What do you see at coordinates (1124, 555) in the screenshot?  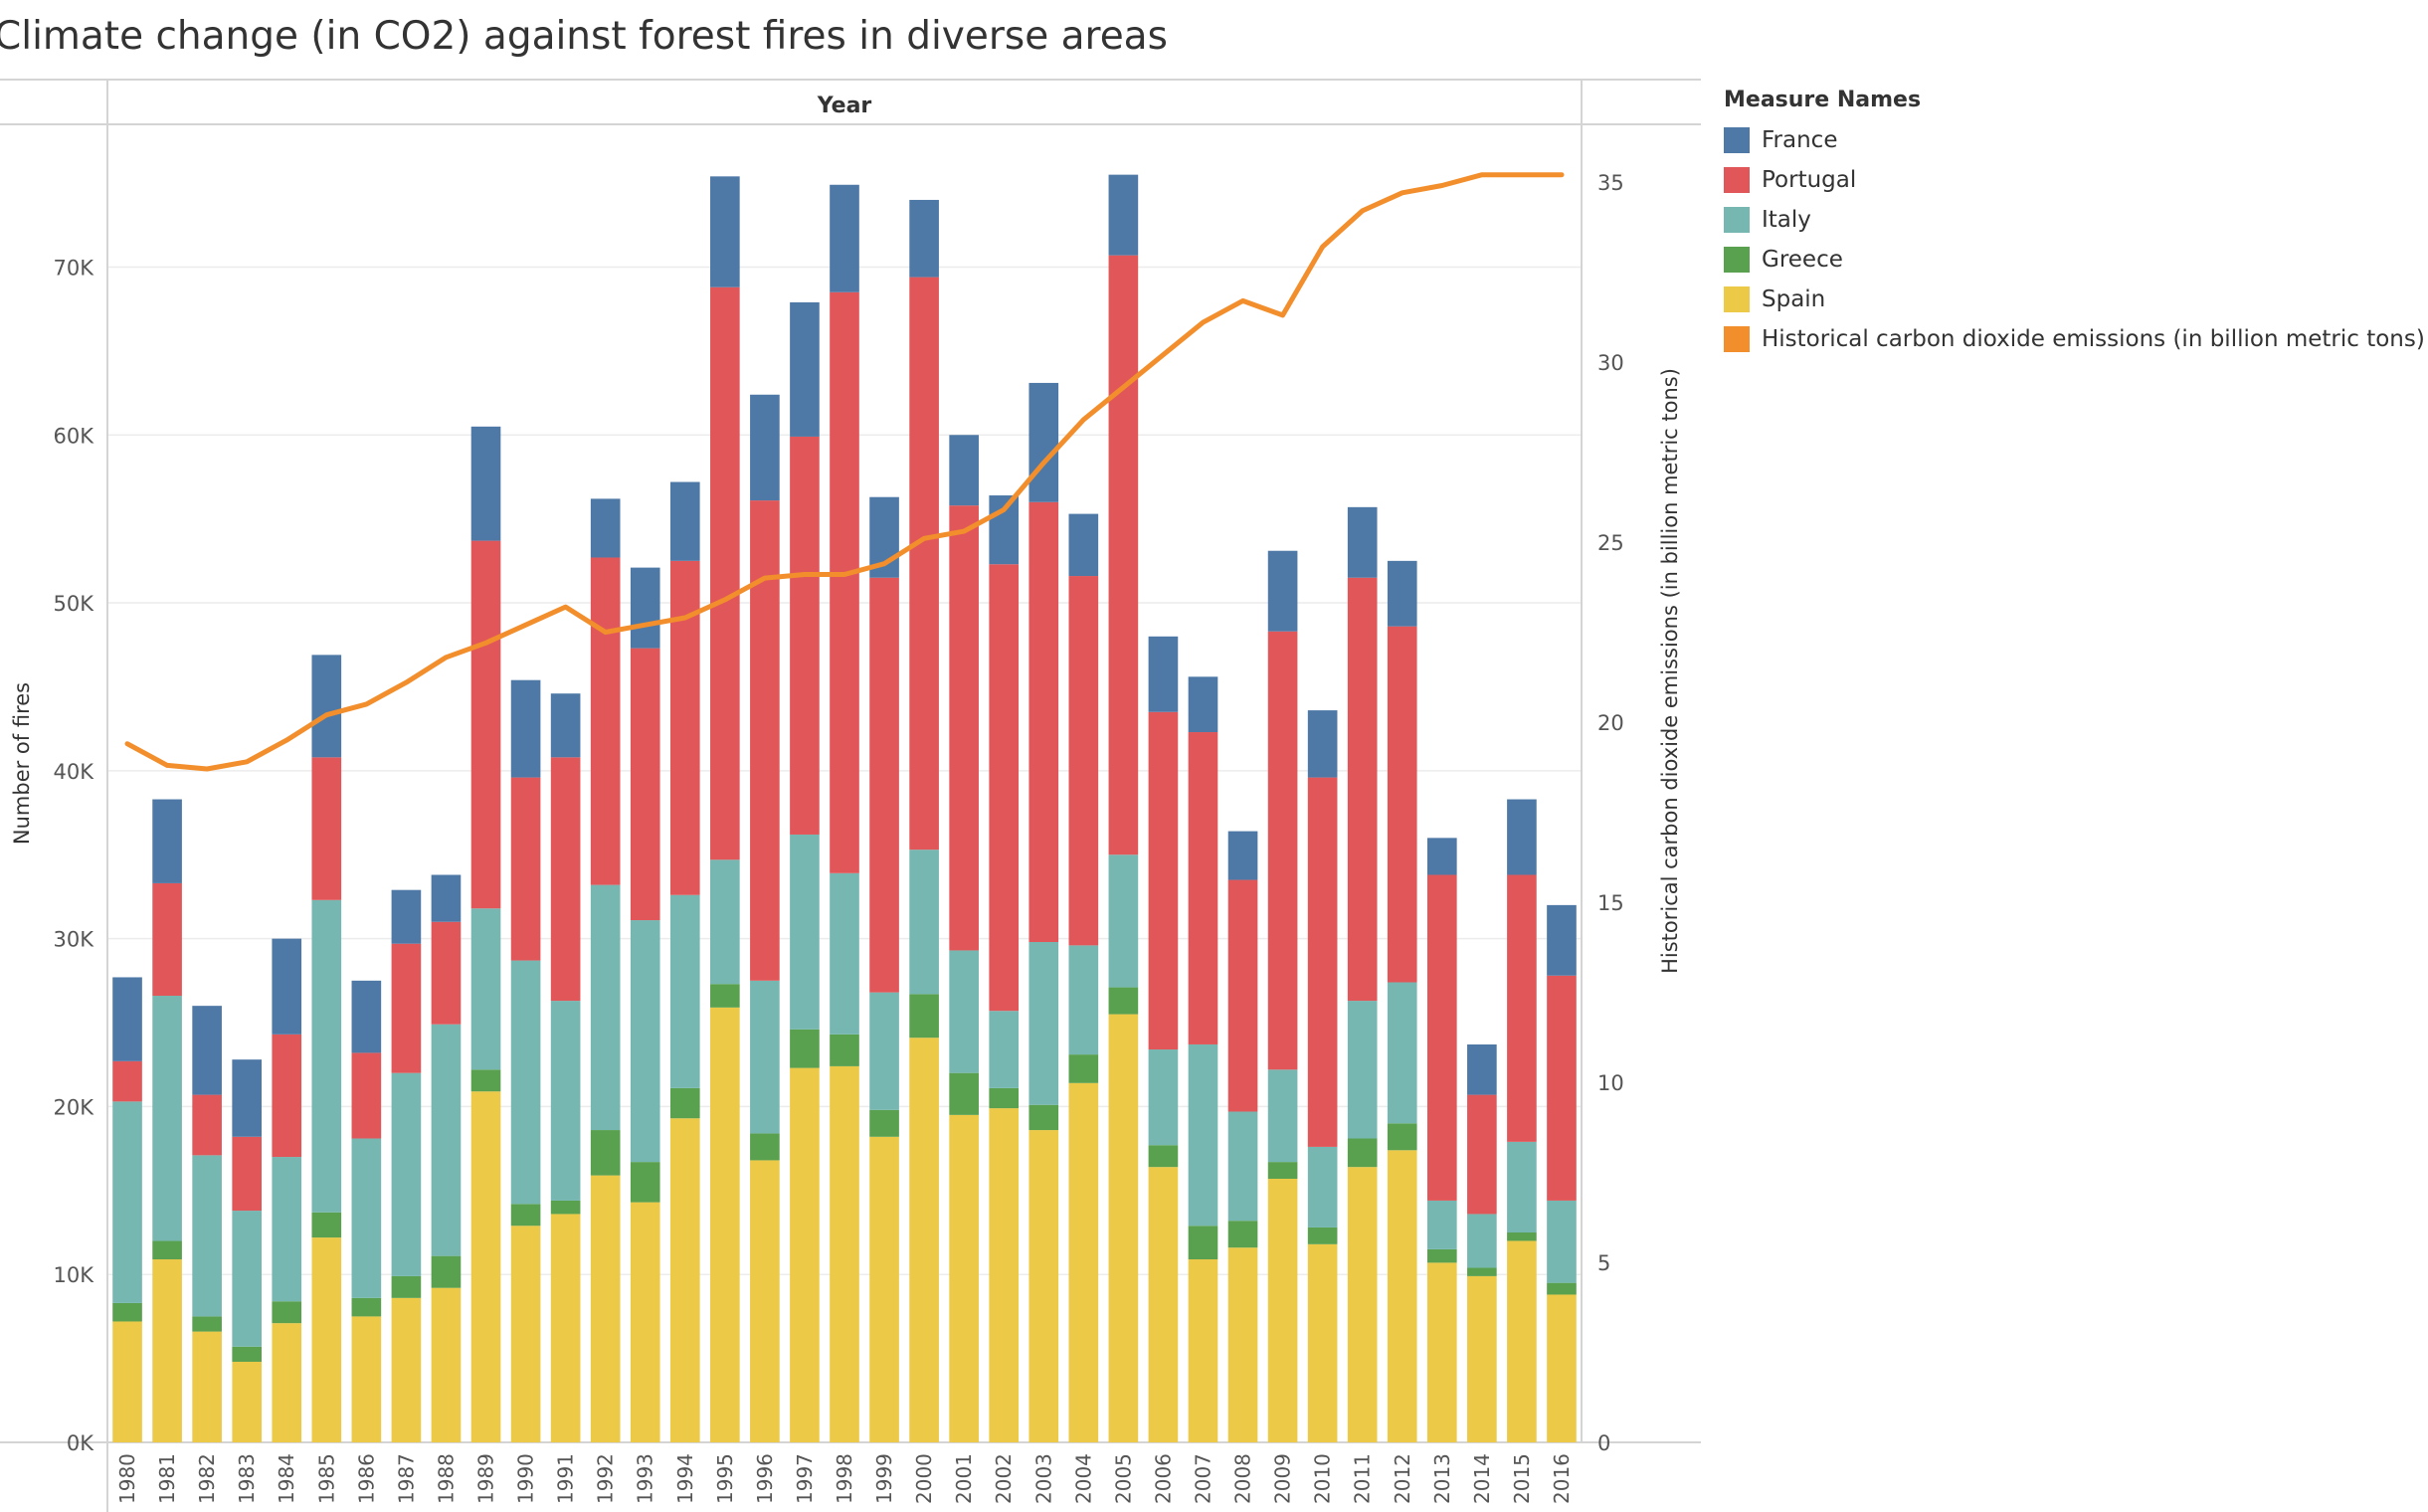 I see `bar-portugal-2005` at bounding box center [1124, 555].